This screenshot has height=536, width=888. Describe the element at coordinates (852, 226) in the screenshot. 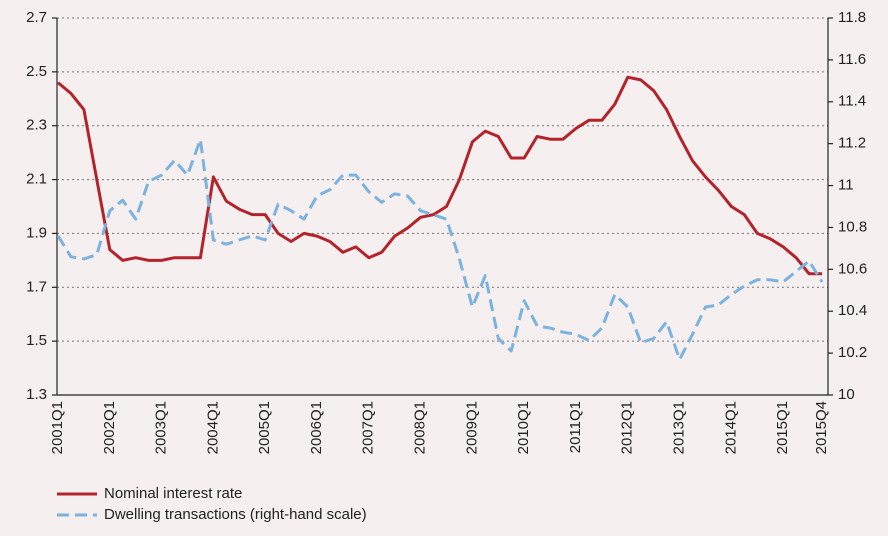

I see `y2-tick-label: 10.8` at that location.